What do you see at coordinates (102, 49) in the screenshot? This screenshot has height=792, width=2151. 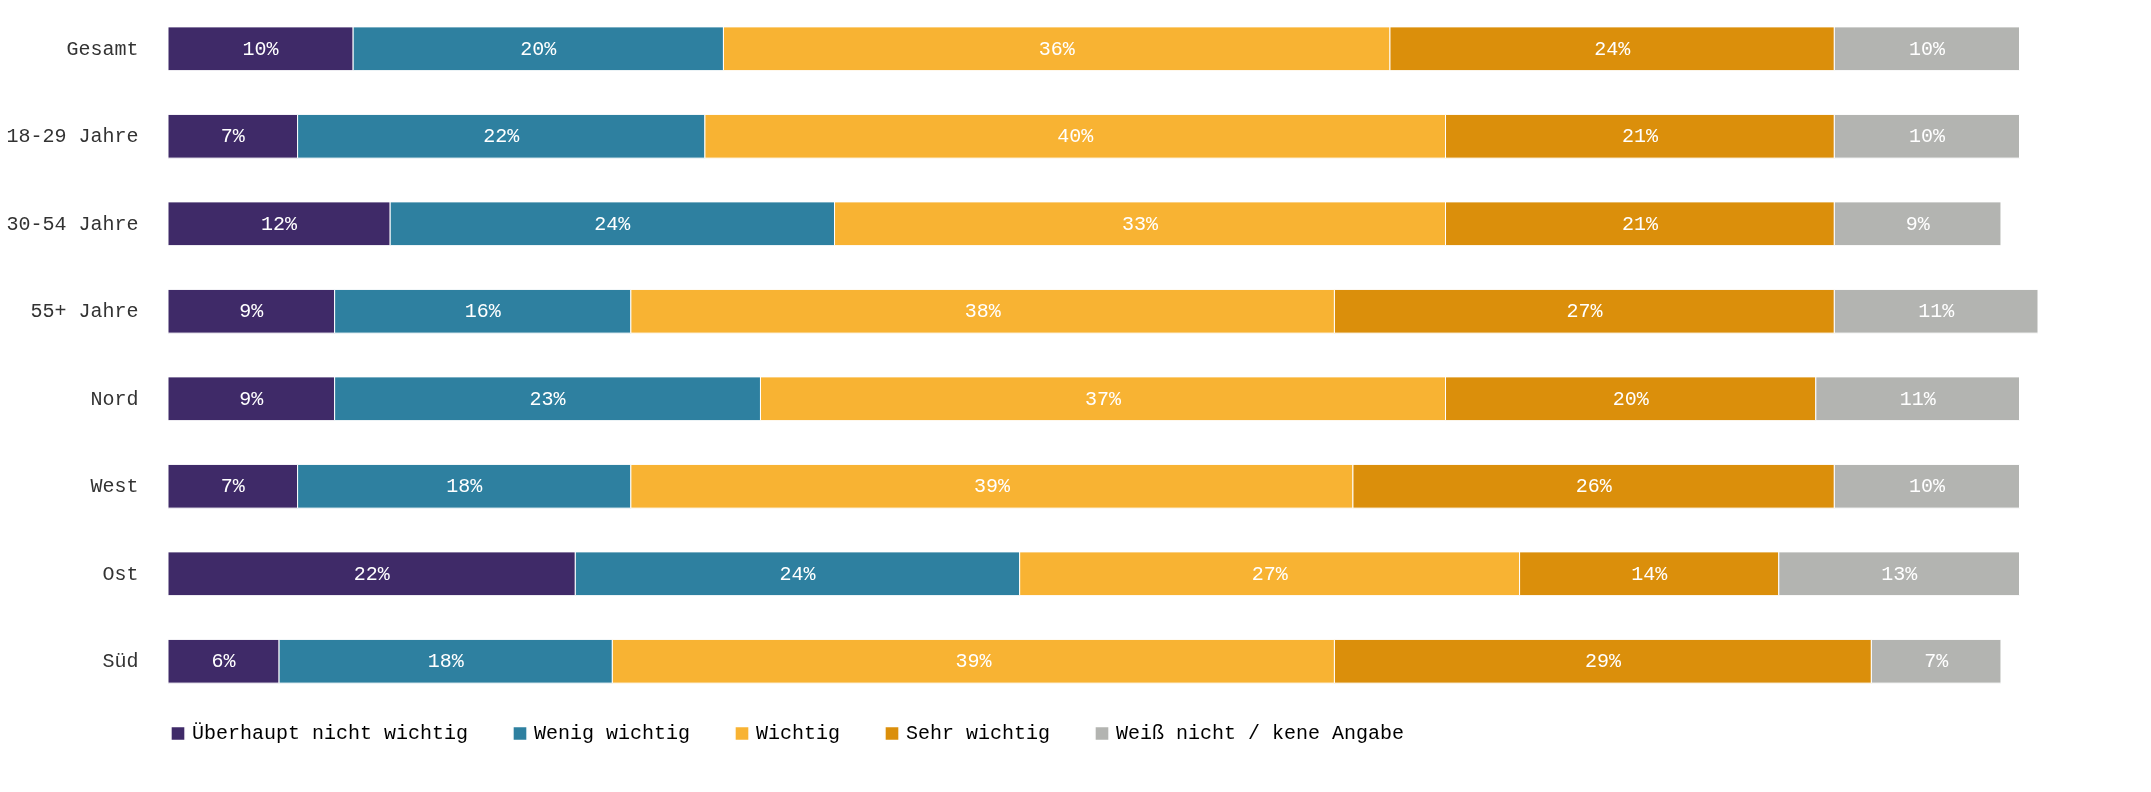 I see `y-tick-label: Gesamt` at bounding box center [102, 49].